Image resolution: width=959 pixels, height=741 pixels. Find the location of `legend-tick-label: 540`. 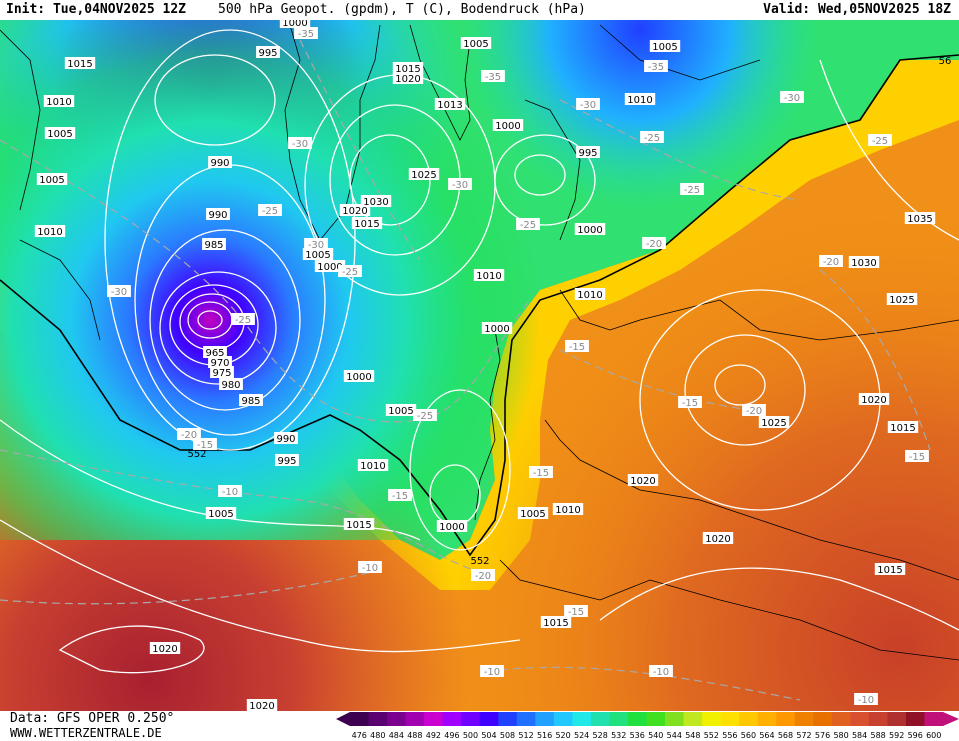

legend-tick-label: 540 is located at coordinates (655, 735).